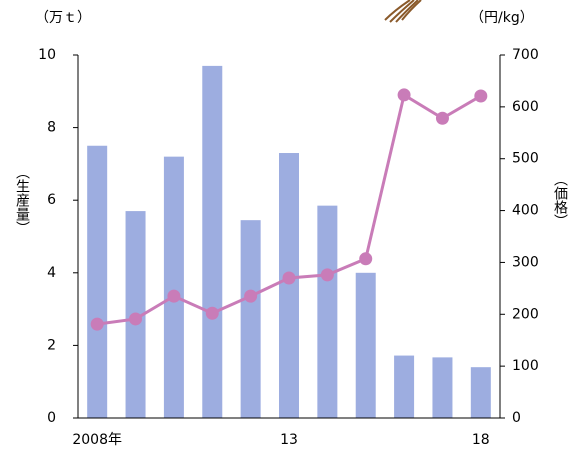 The width and height of the screenshot is (582, 453). Describe the element at coordinates (525, 262) in the screenshot. I see `y2-tick-label: 300` at that location.